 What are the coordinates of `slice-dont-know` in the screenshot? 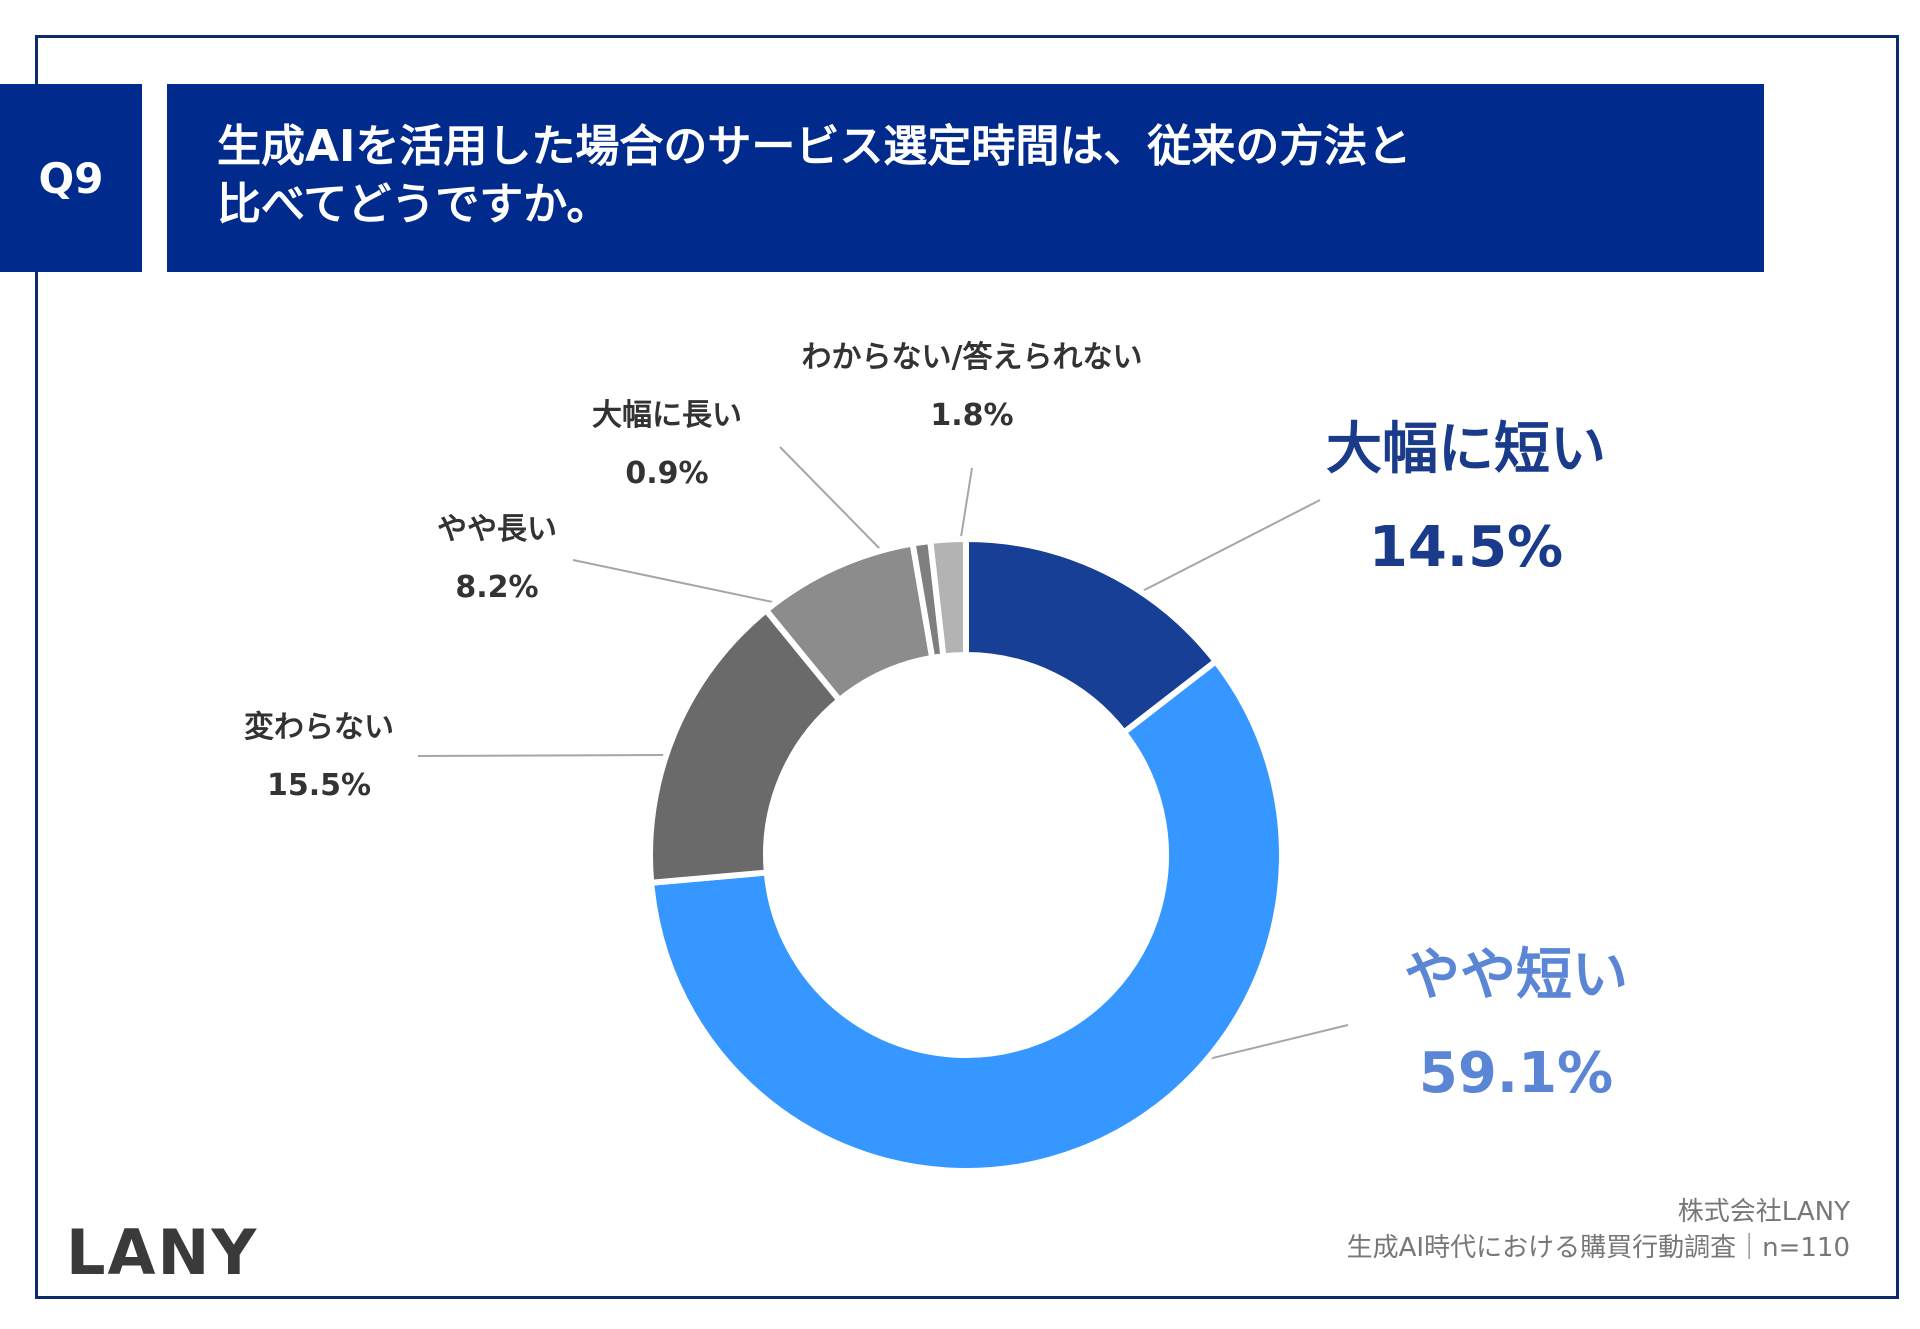 It's located at (948, 597).